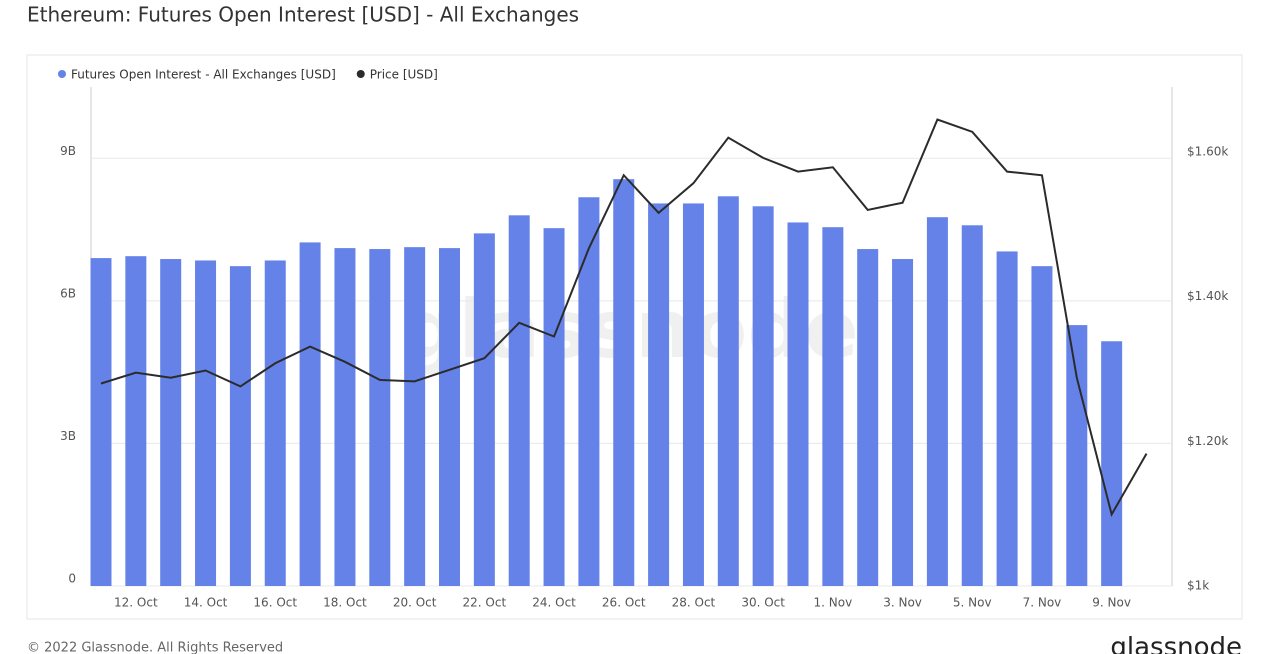  I want to click on x-tick-label: 18. Oct, so click(345, 603).